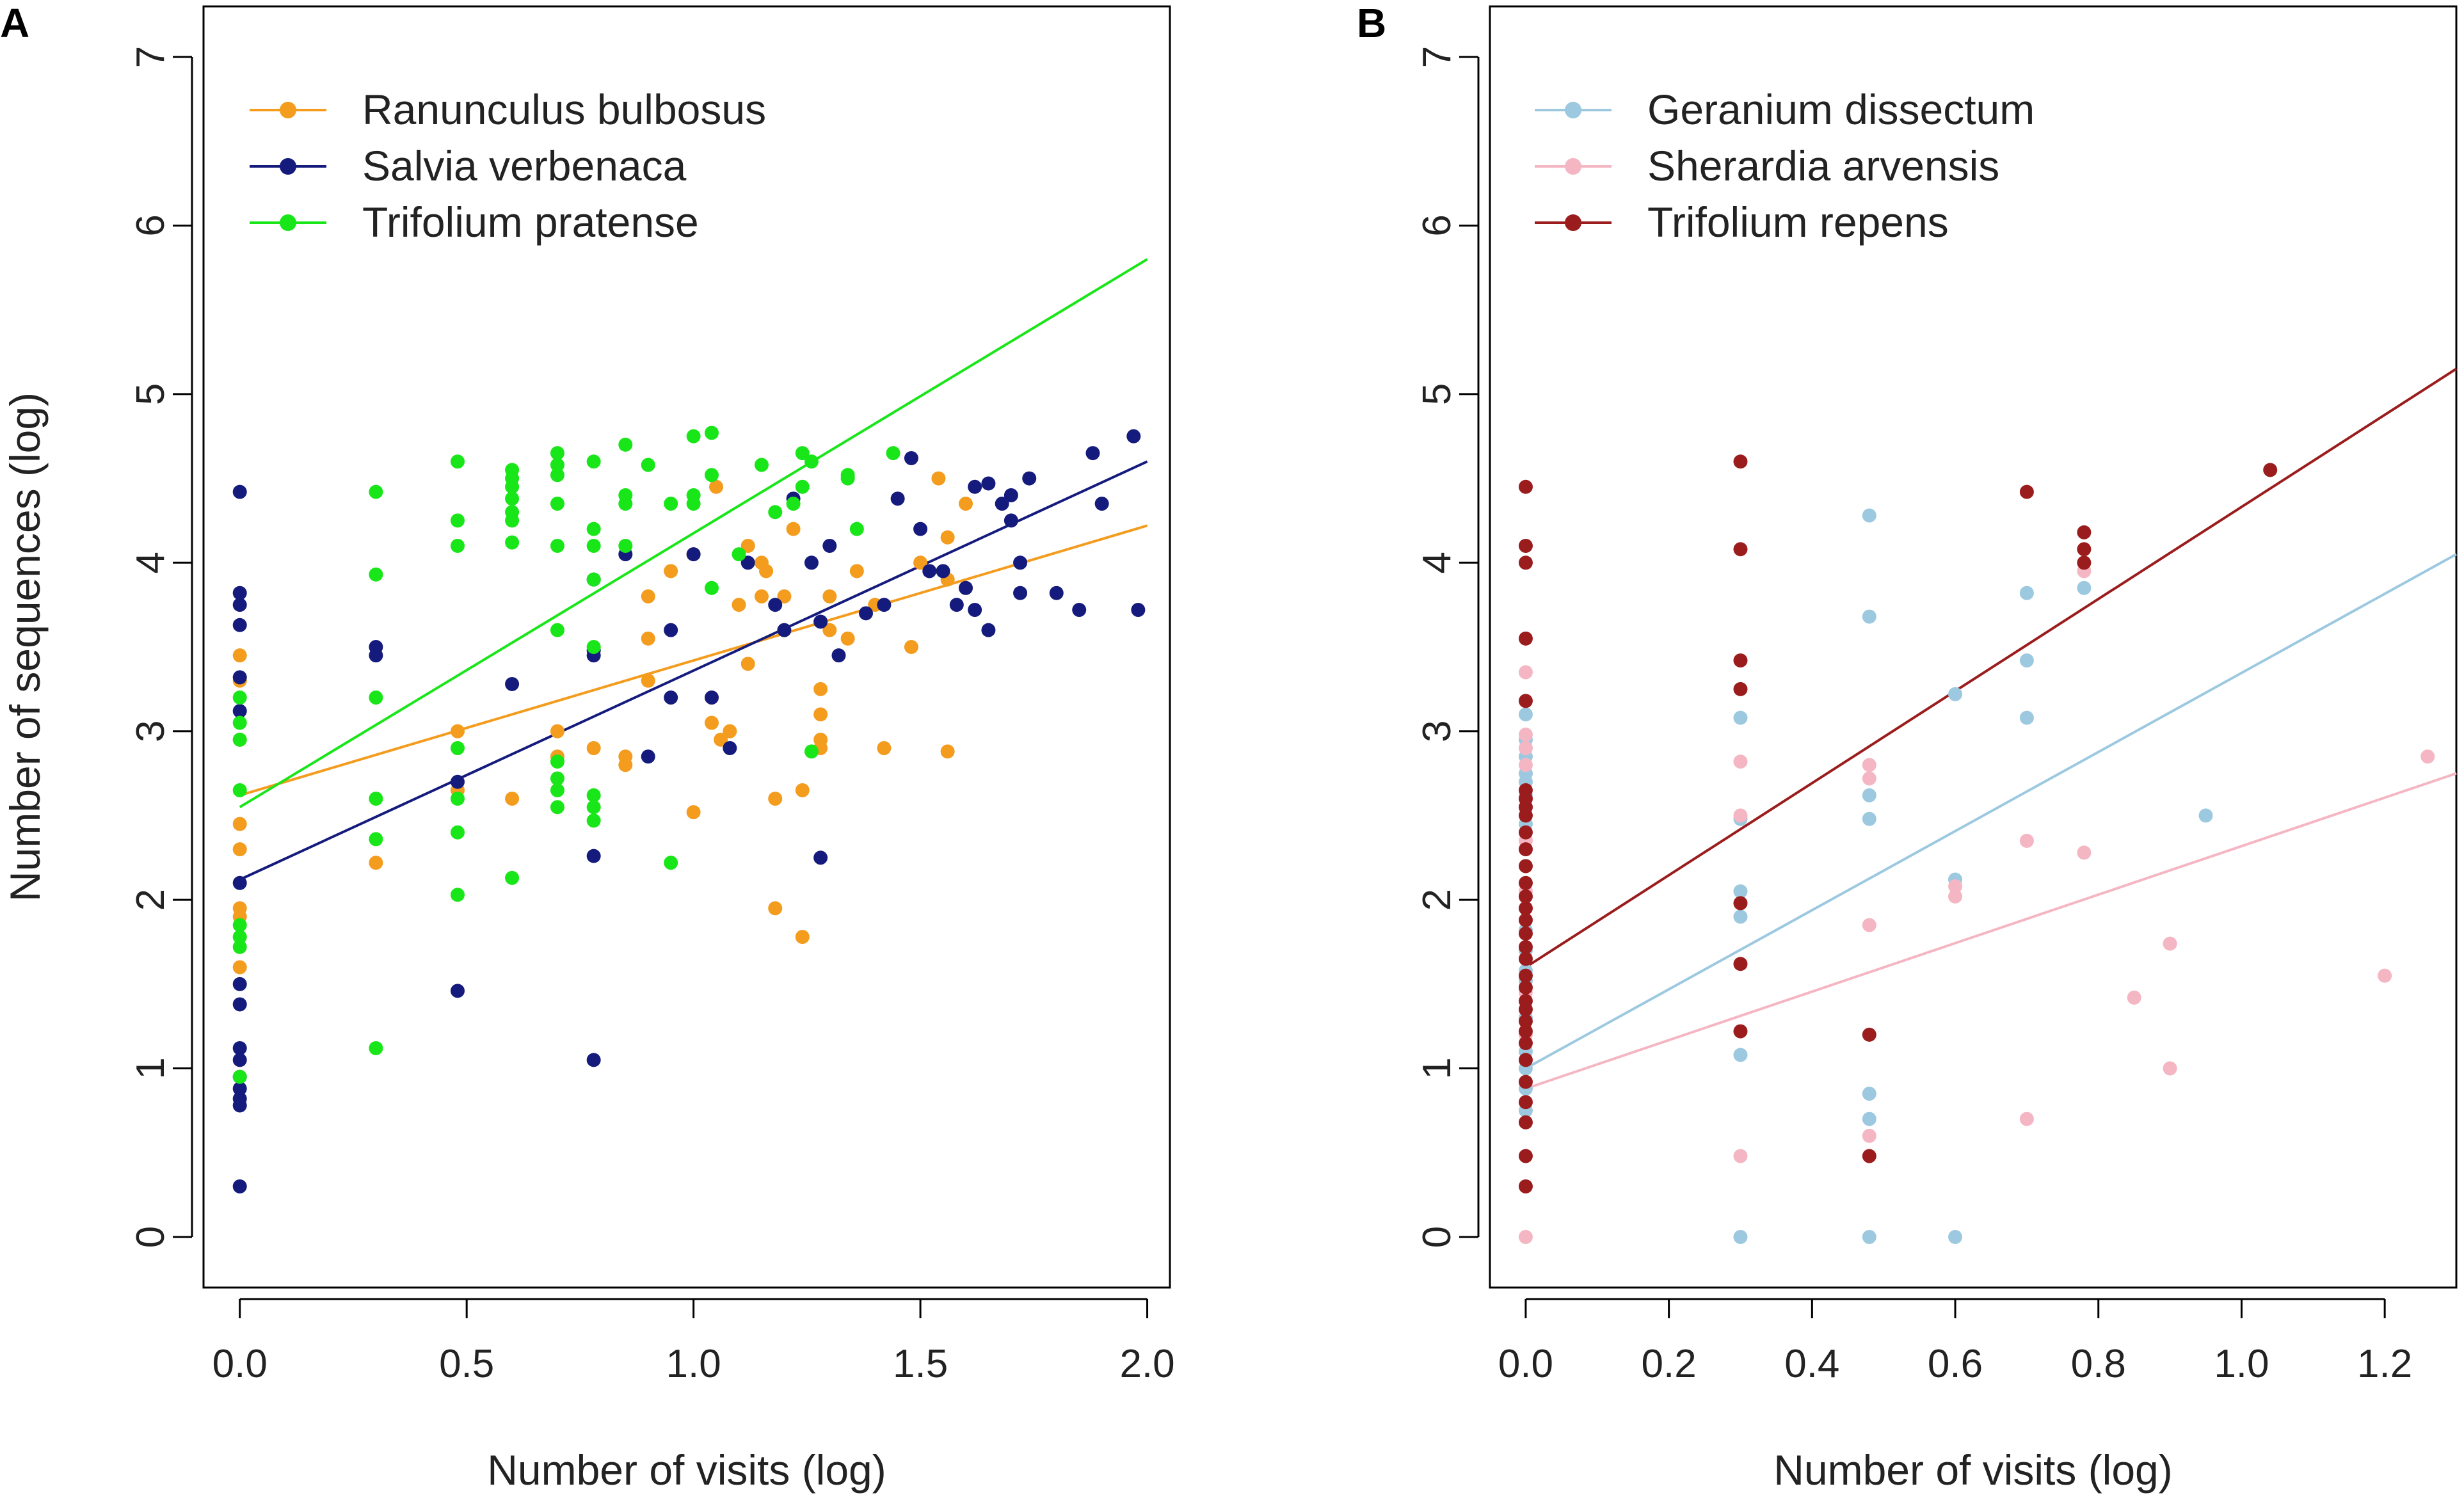  I want to click on x-tick-label: 1.0, so click(693, 1364).